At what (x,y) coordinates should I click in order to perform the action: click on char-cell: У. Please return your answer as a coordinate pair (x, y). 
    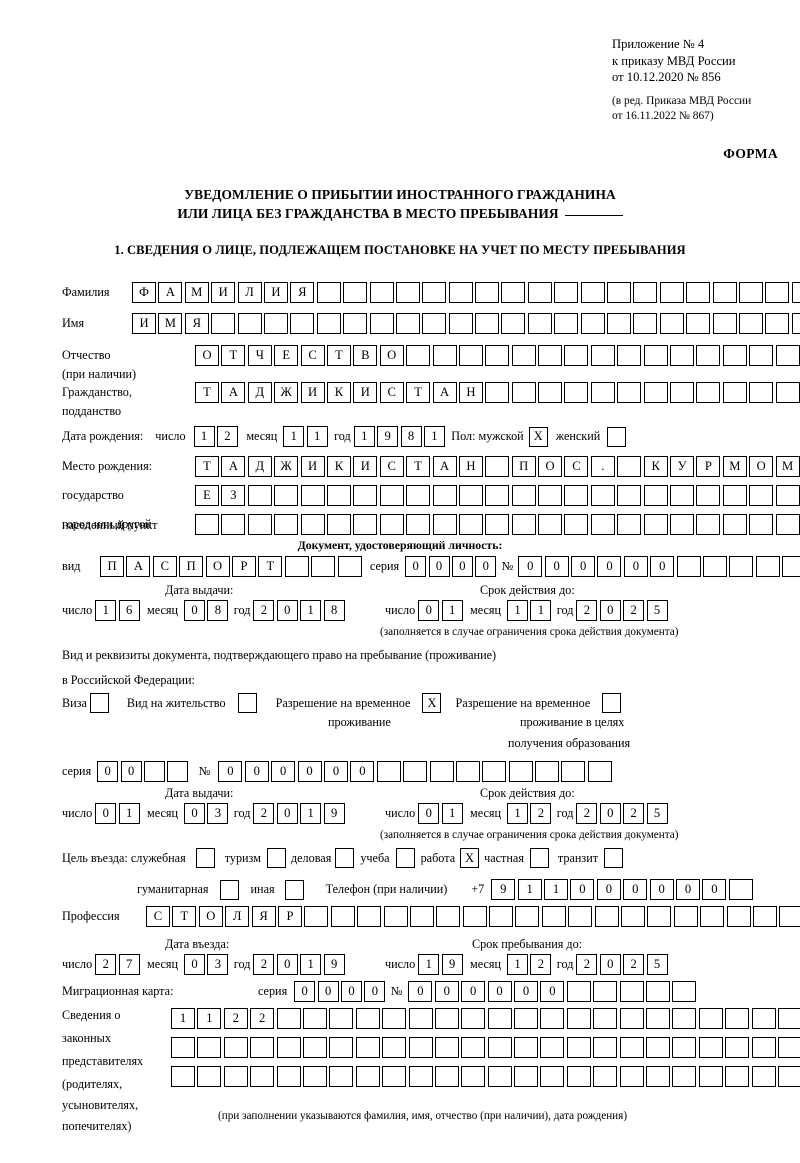
    Looking at the image, I should click on (682, 466).